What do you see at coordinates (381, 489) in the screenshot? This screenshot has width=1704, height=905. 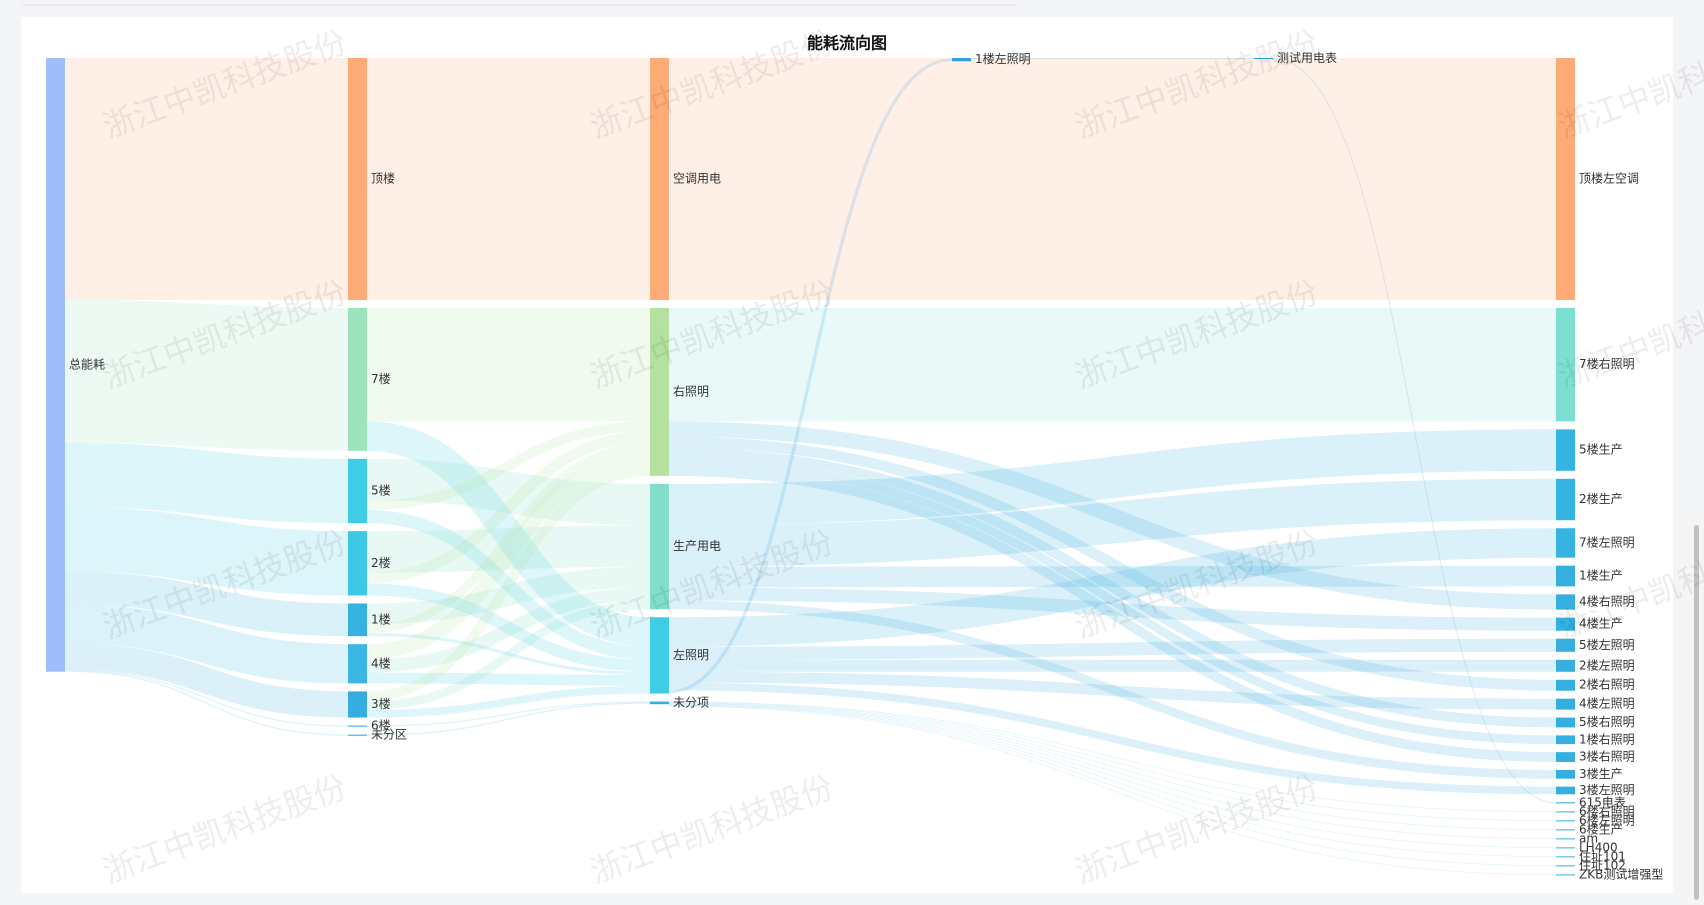 I see `node-label: 5楼` at bounding box center [381, 489].